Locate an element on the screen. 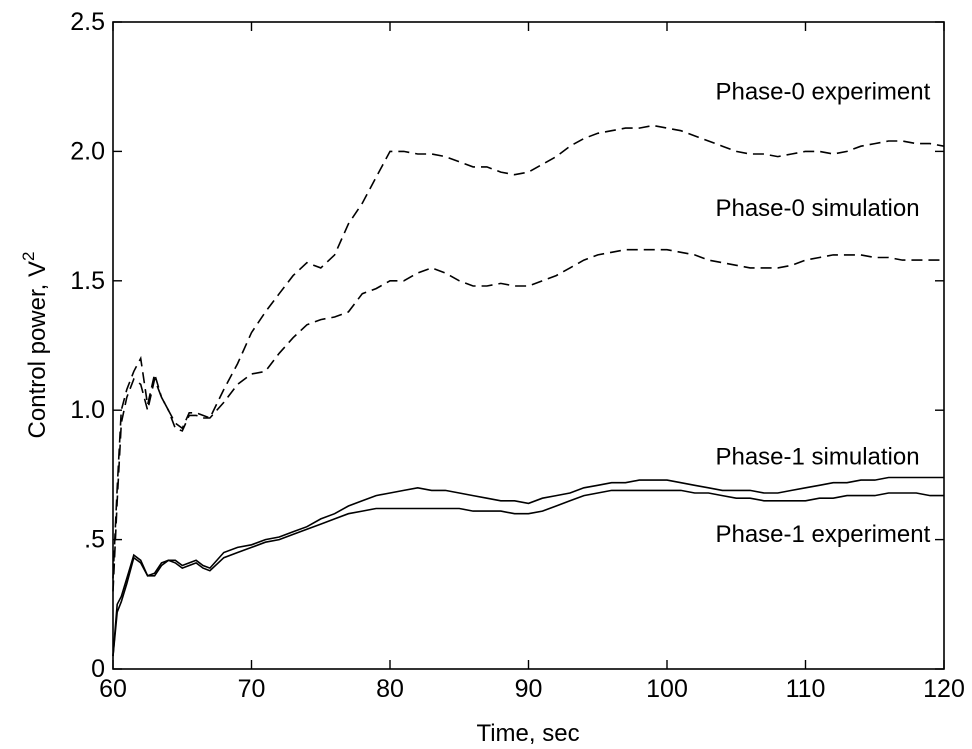  y-tick-label: 0 is located at coordinates (98, 669).